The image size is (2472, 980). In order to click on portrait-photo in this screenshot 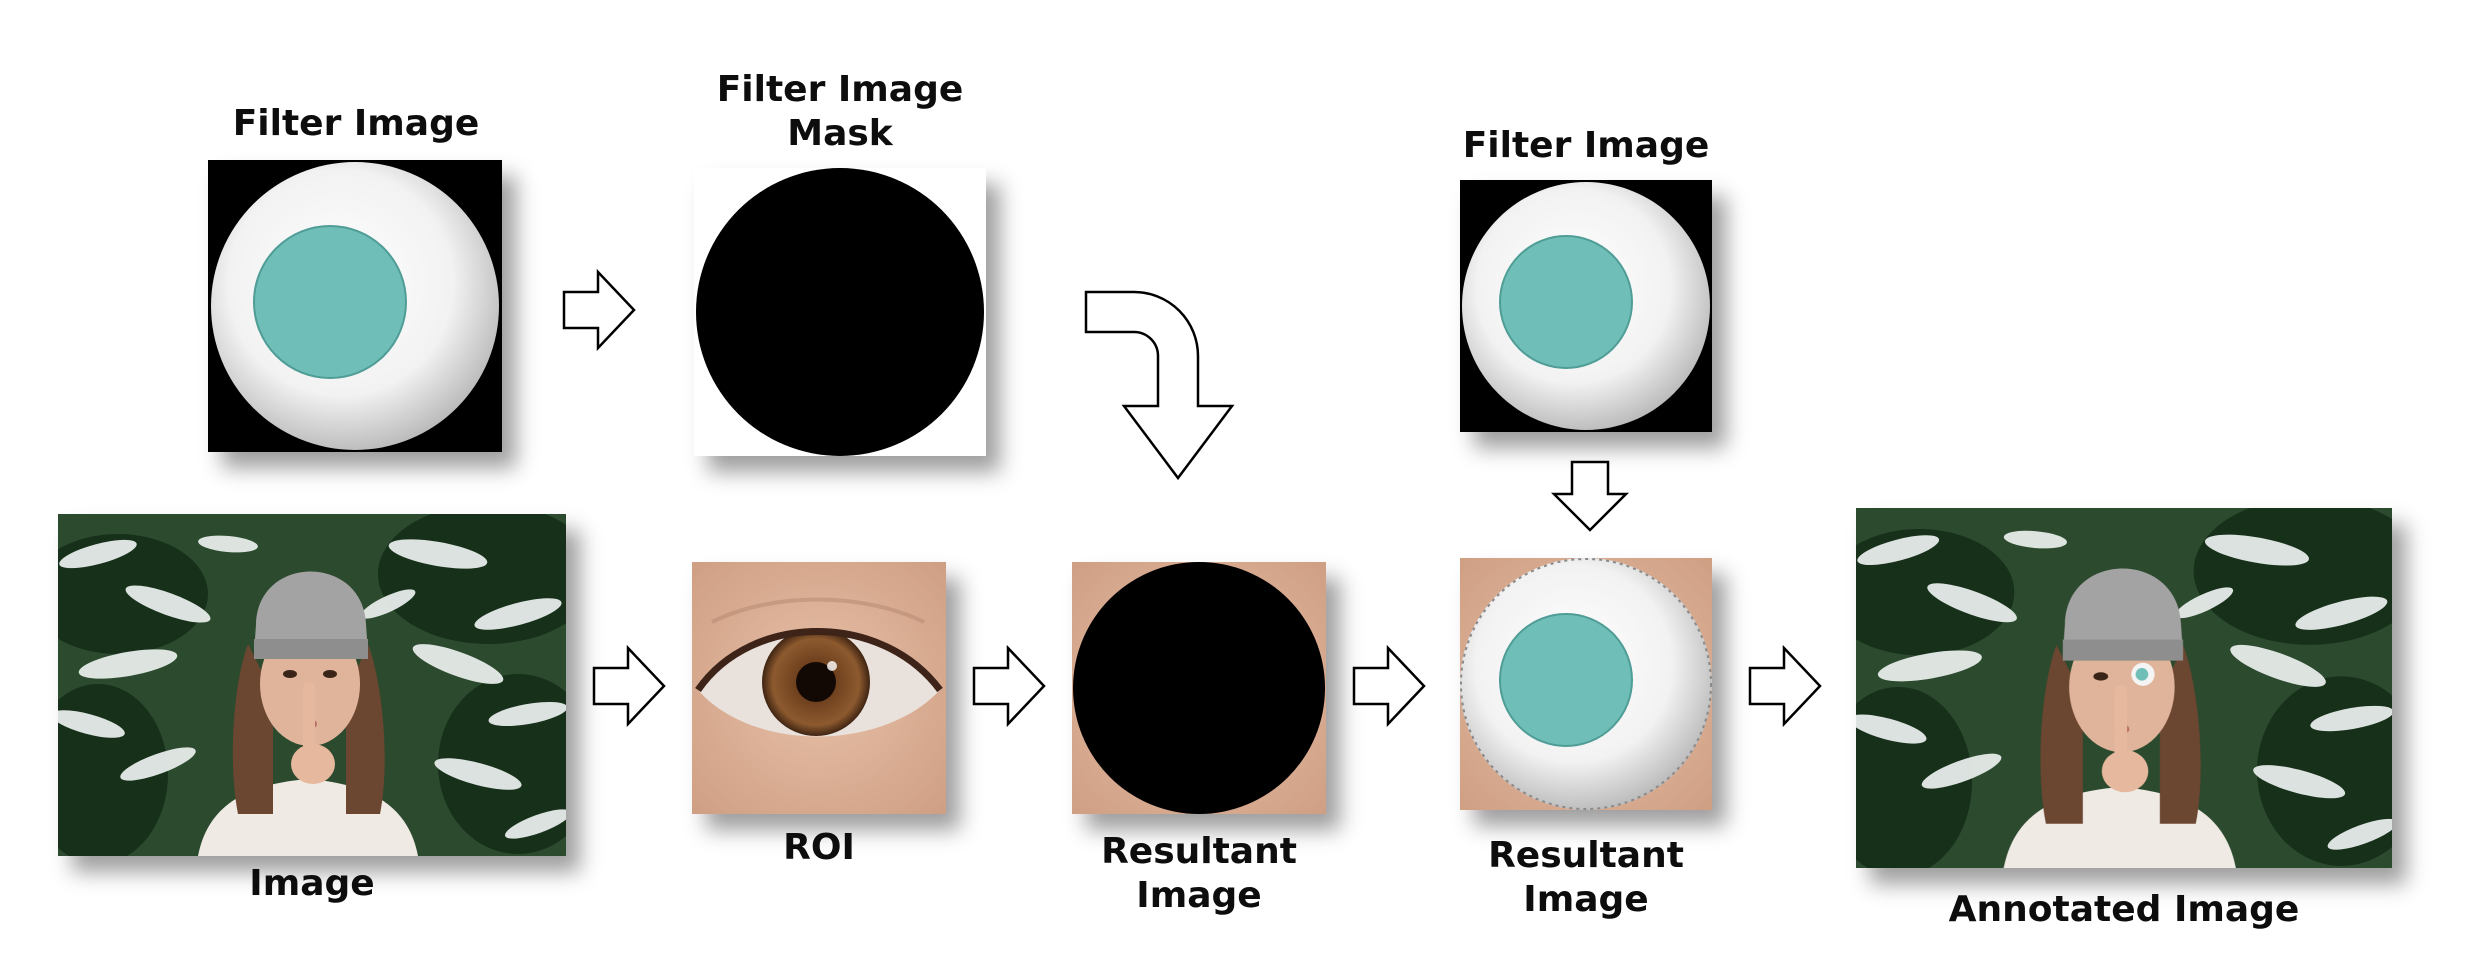, I will do `click(312, 685)`.